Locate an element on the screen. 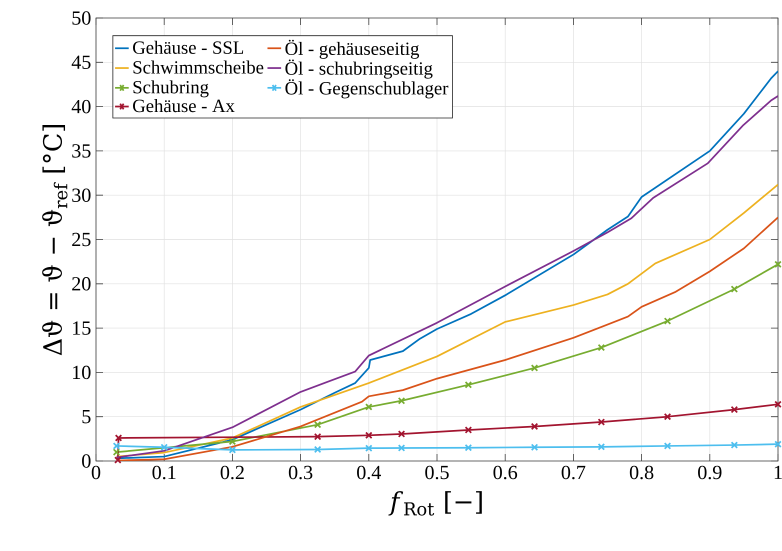  y-tick-label: 45 is located at coordinates (81, 62).